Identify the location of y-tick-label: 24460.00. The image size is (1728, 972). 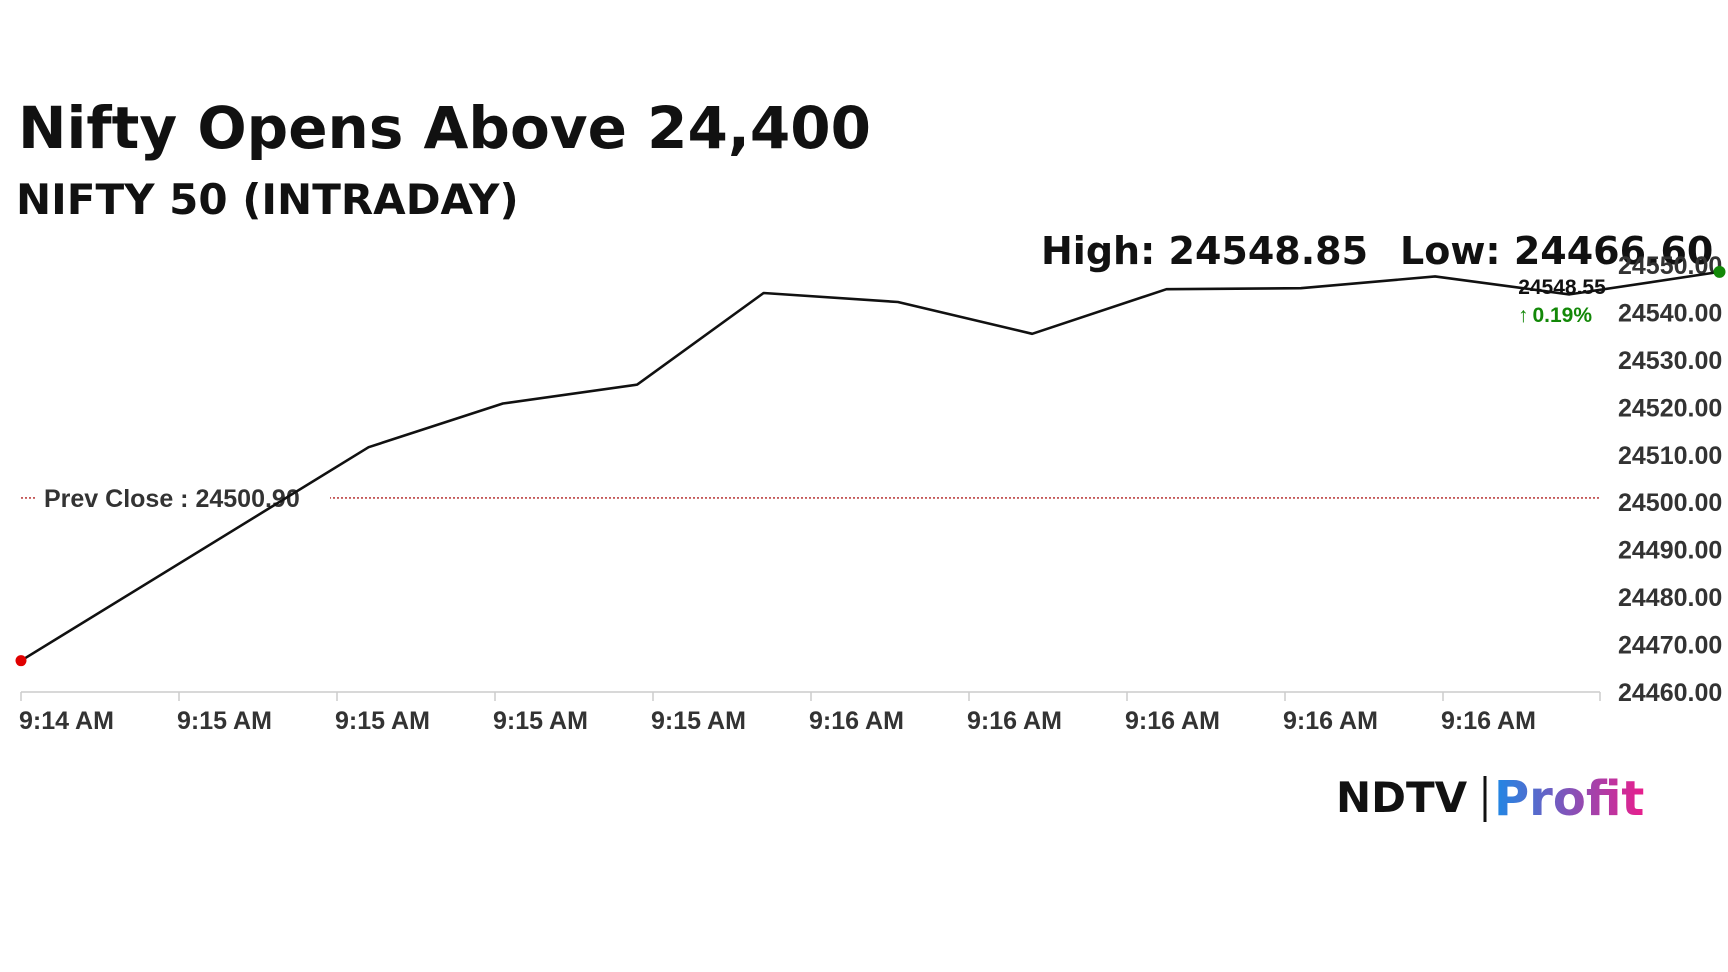
(1670, 693).